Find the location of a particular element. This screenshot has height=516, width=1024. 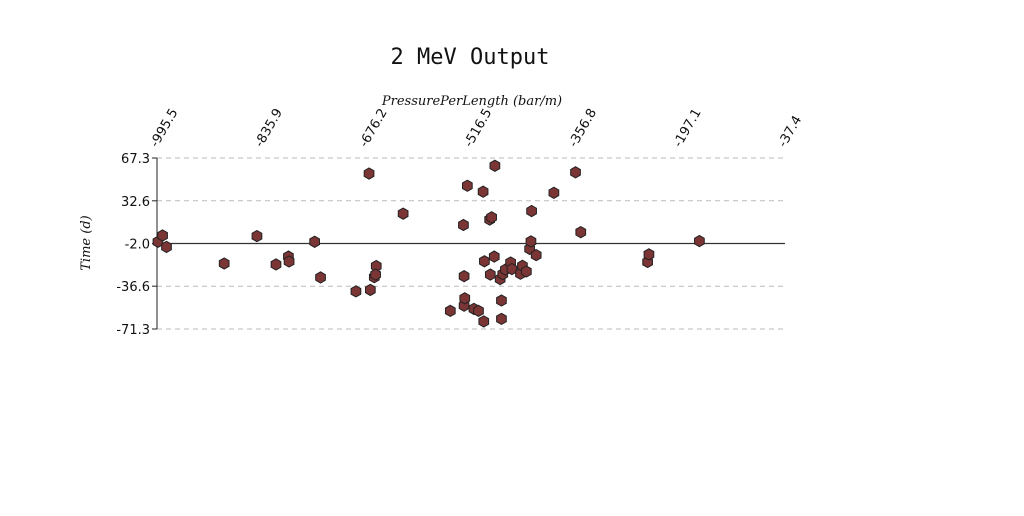

y-tick-label-2: -2.0 is located at coordinates (137, 245).